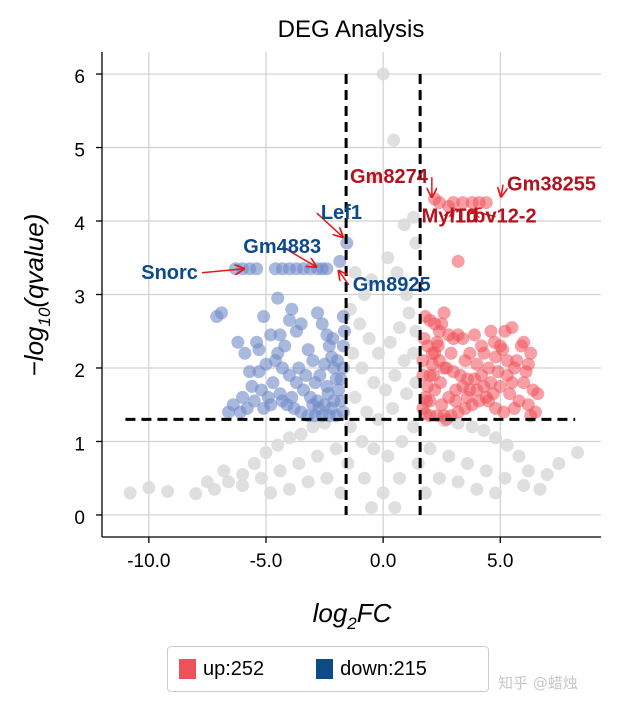 The image size is (617, 710). What do you see at coordinates (389, 177) in the screenshot?
I see `gene-label: Gm8274` at bounding box center [389, 177].